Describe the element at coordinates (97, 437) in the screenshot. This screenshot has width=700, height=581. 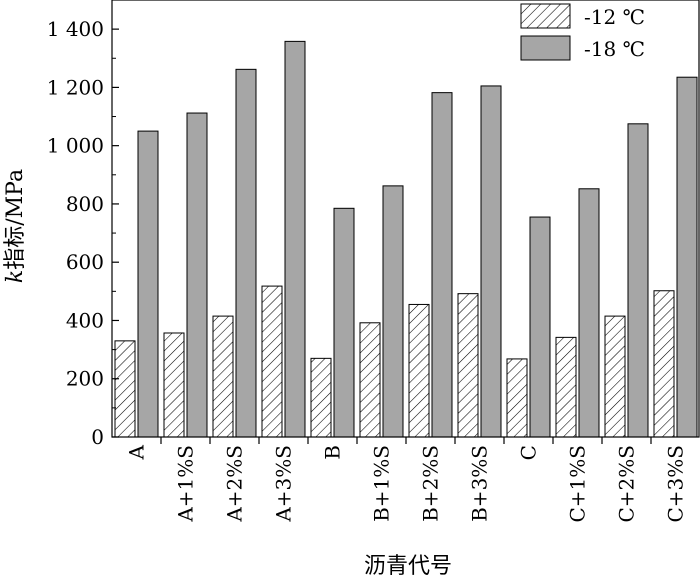
I see `y-tick-label: 0` at that location.